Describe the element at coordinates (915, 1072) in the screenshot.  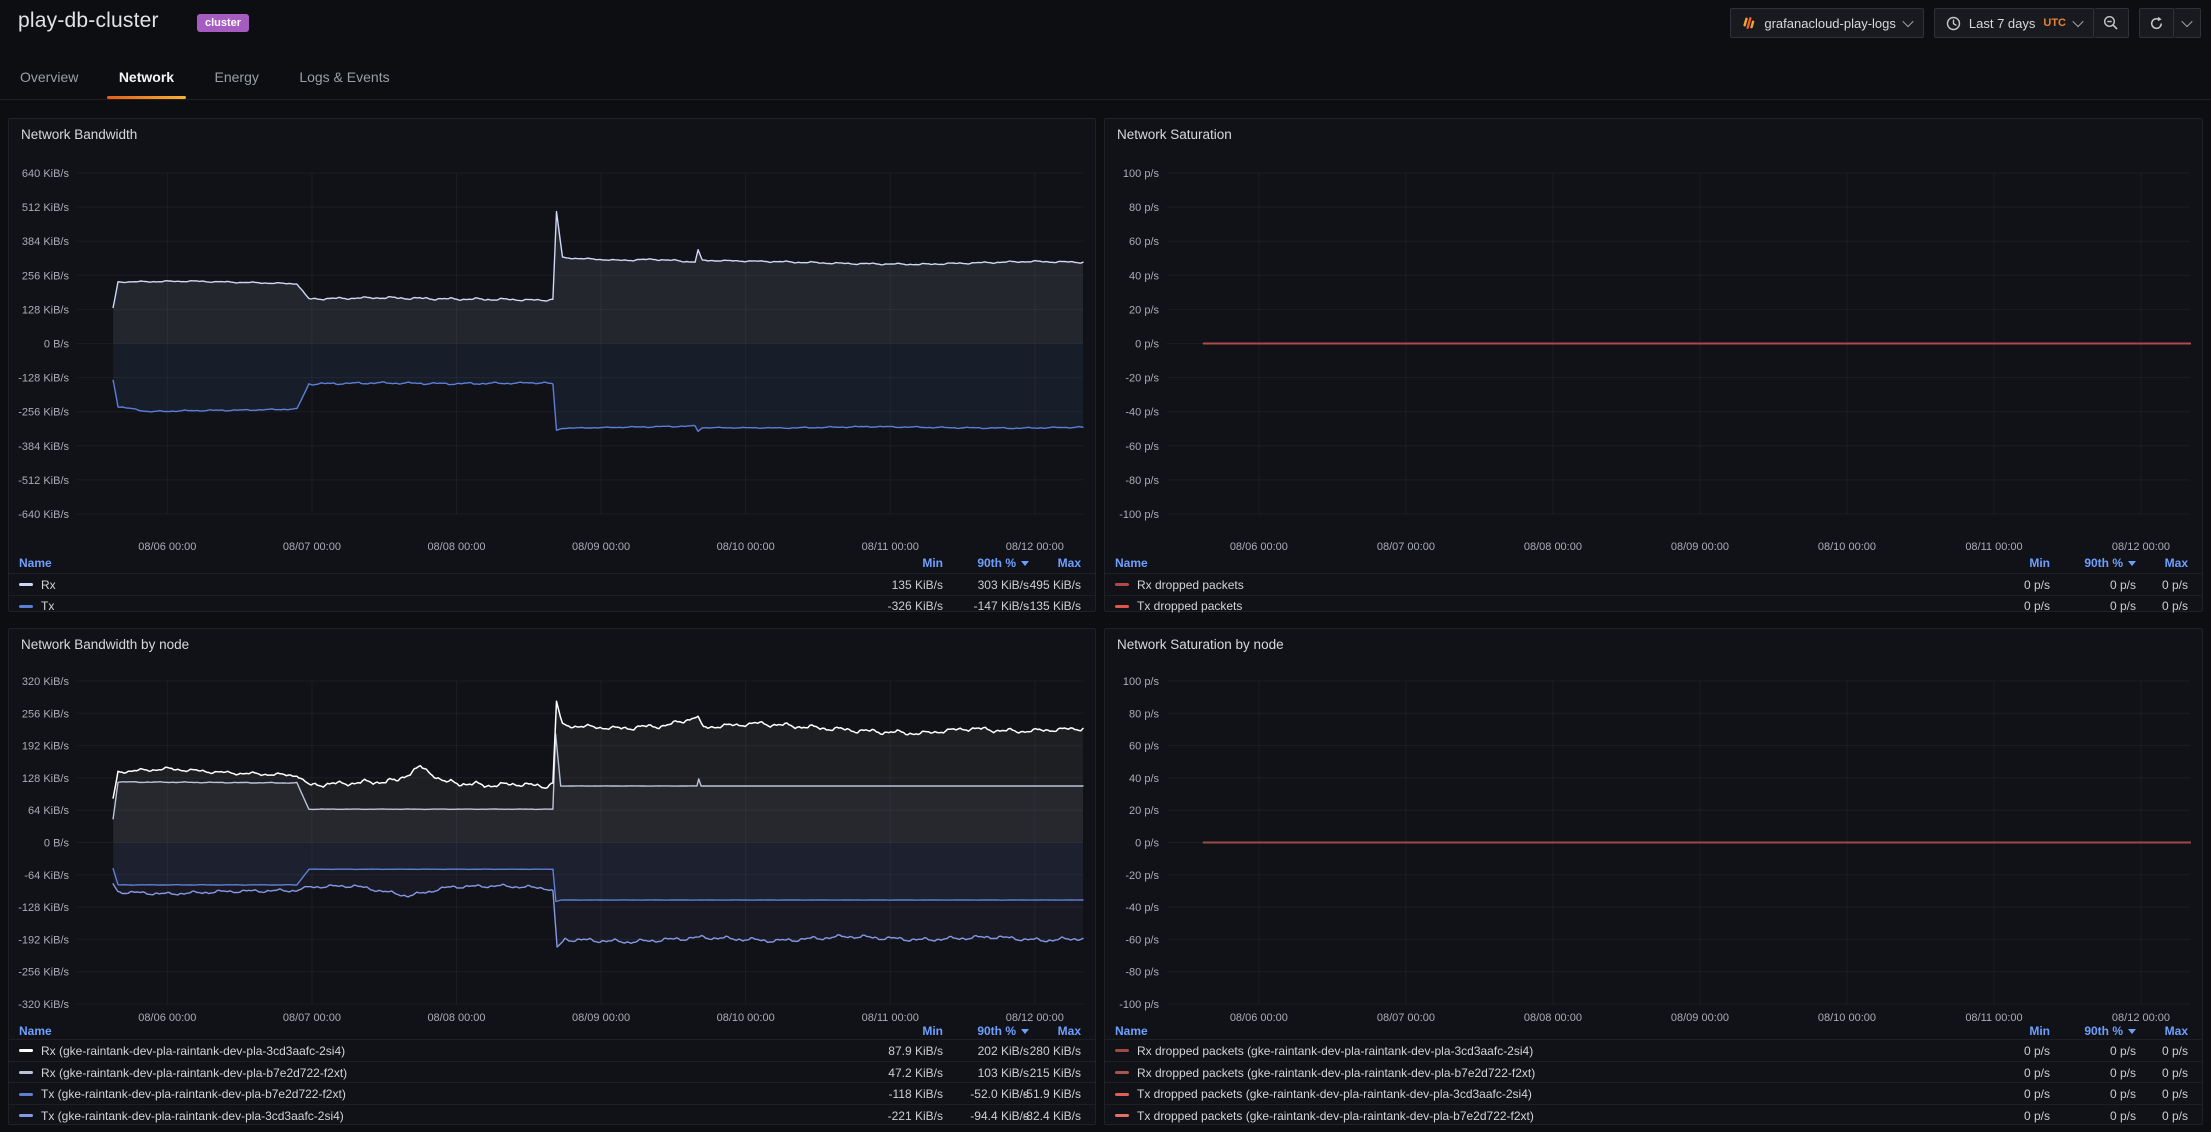
I see `legend-min-value: 47.2 KiB/s` at that location.